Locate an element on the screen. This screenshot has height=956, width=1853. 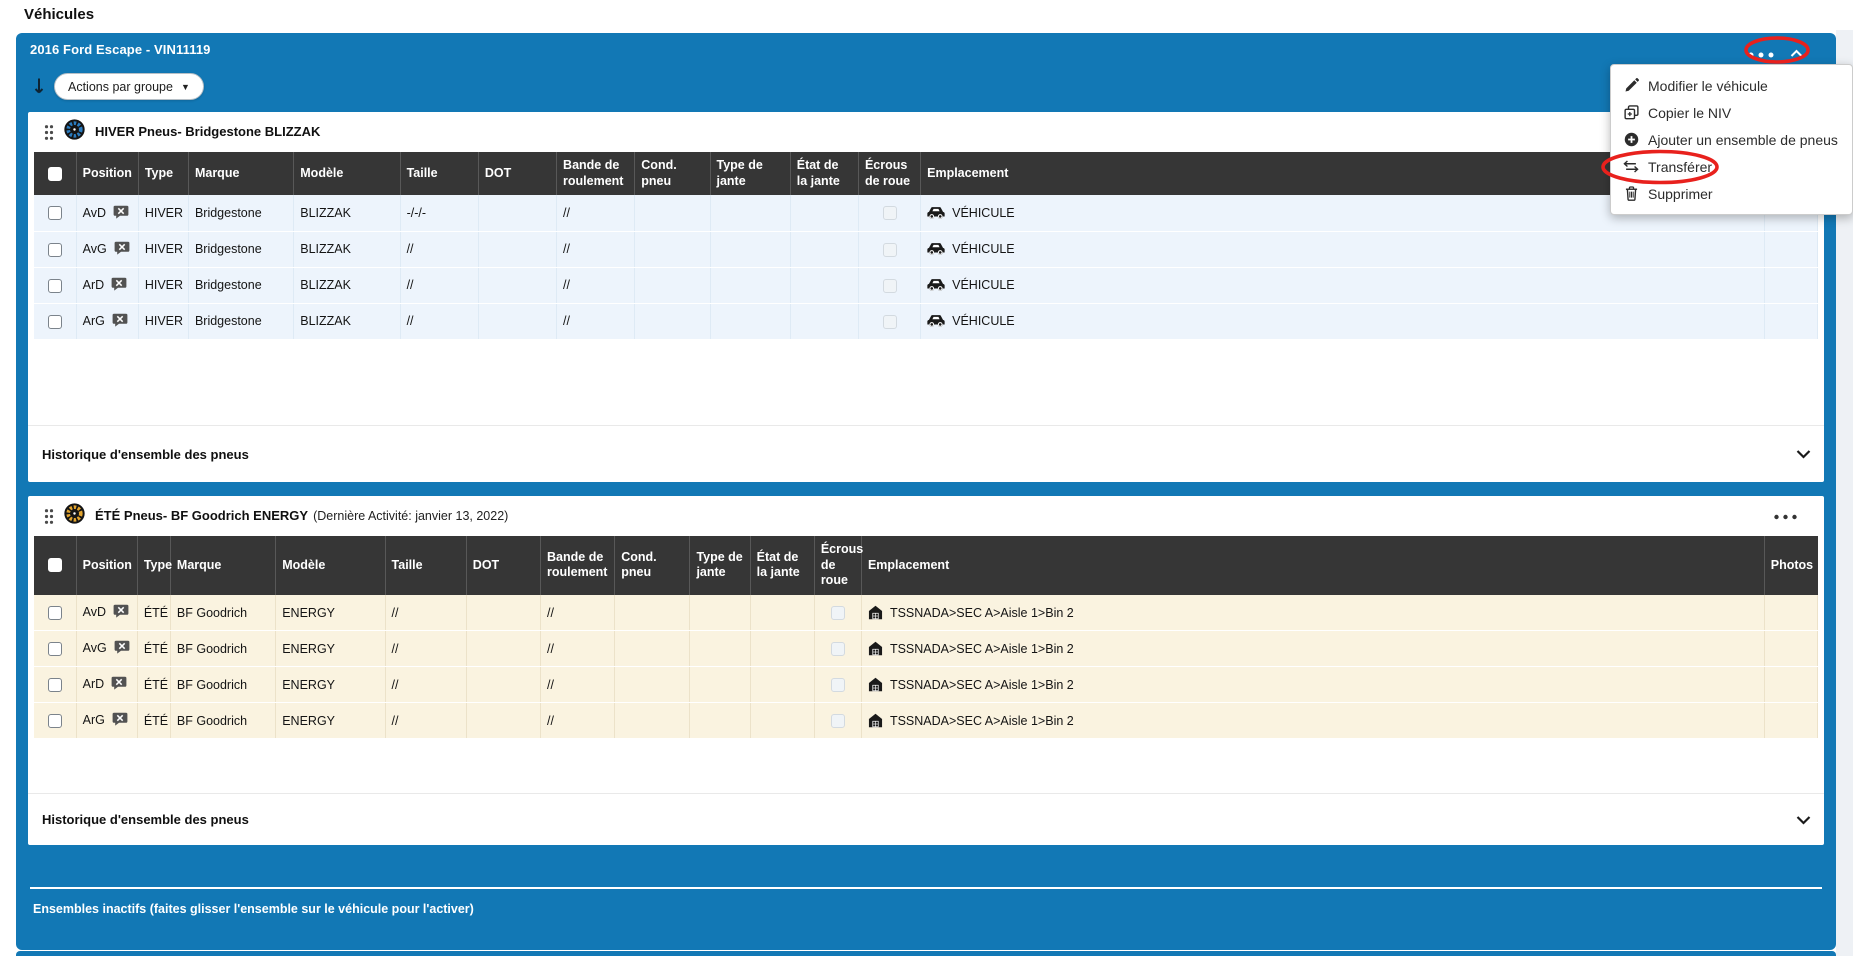
column-header: Type de jante is located at coordinates (720, 565).